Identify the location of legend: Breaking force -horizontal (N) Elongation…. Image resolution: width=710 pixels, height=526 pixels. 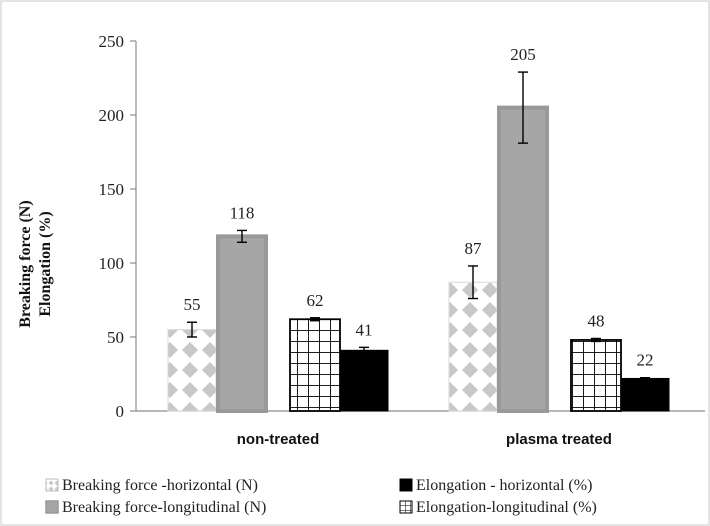
(321, 496).